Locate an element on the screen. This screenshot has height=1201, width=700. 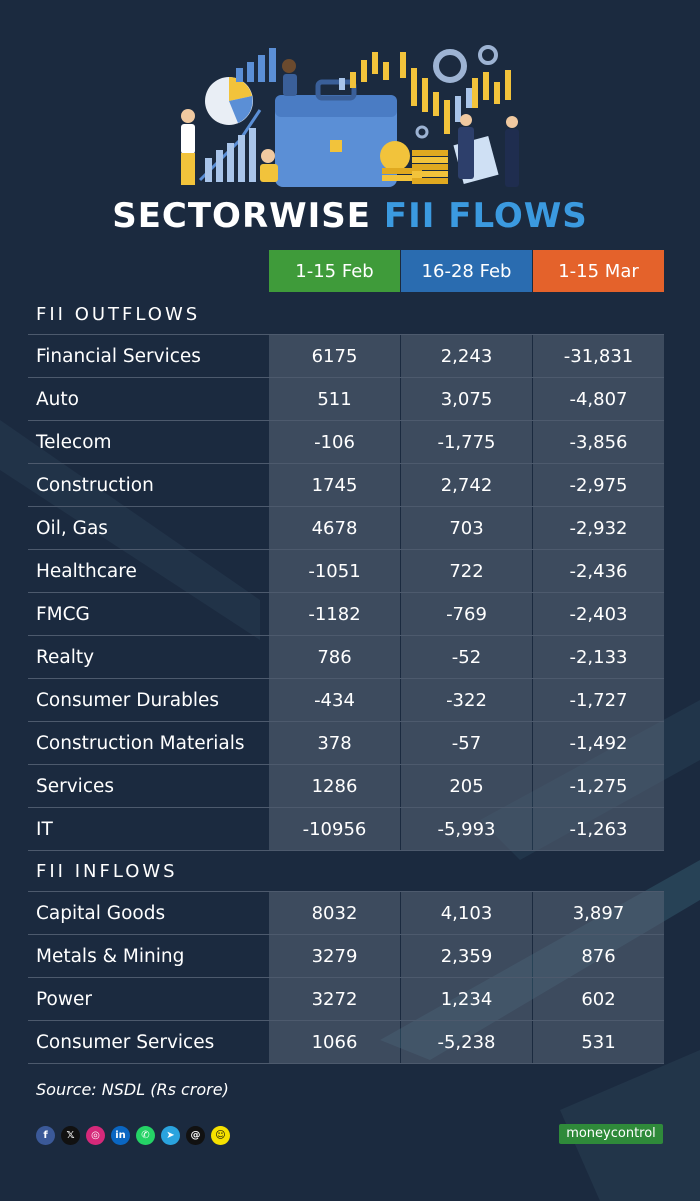
table-row: Consumer Durables -434 -322 -1,727 is located at coordinates (346, 700).